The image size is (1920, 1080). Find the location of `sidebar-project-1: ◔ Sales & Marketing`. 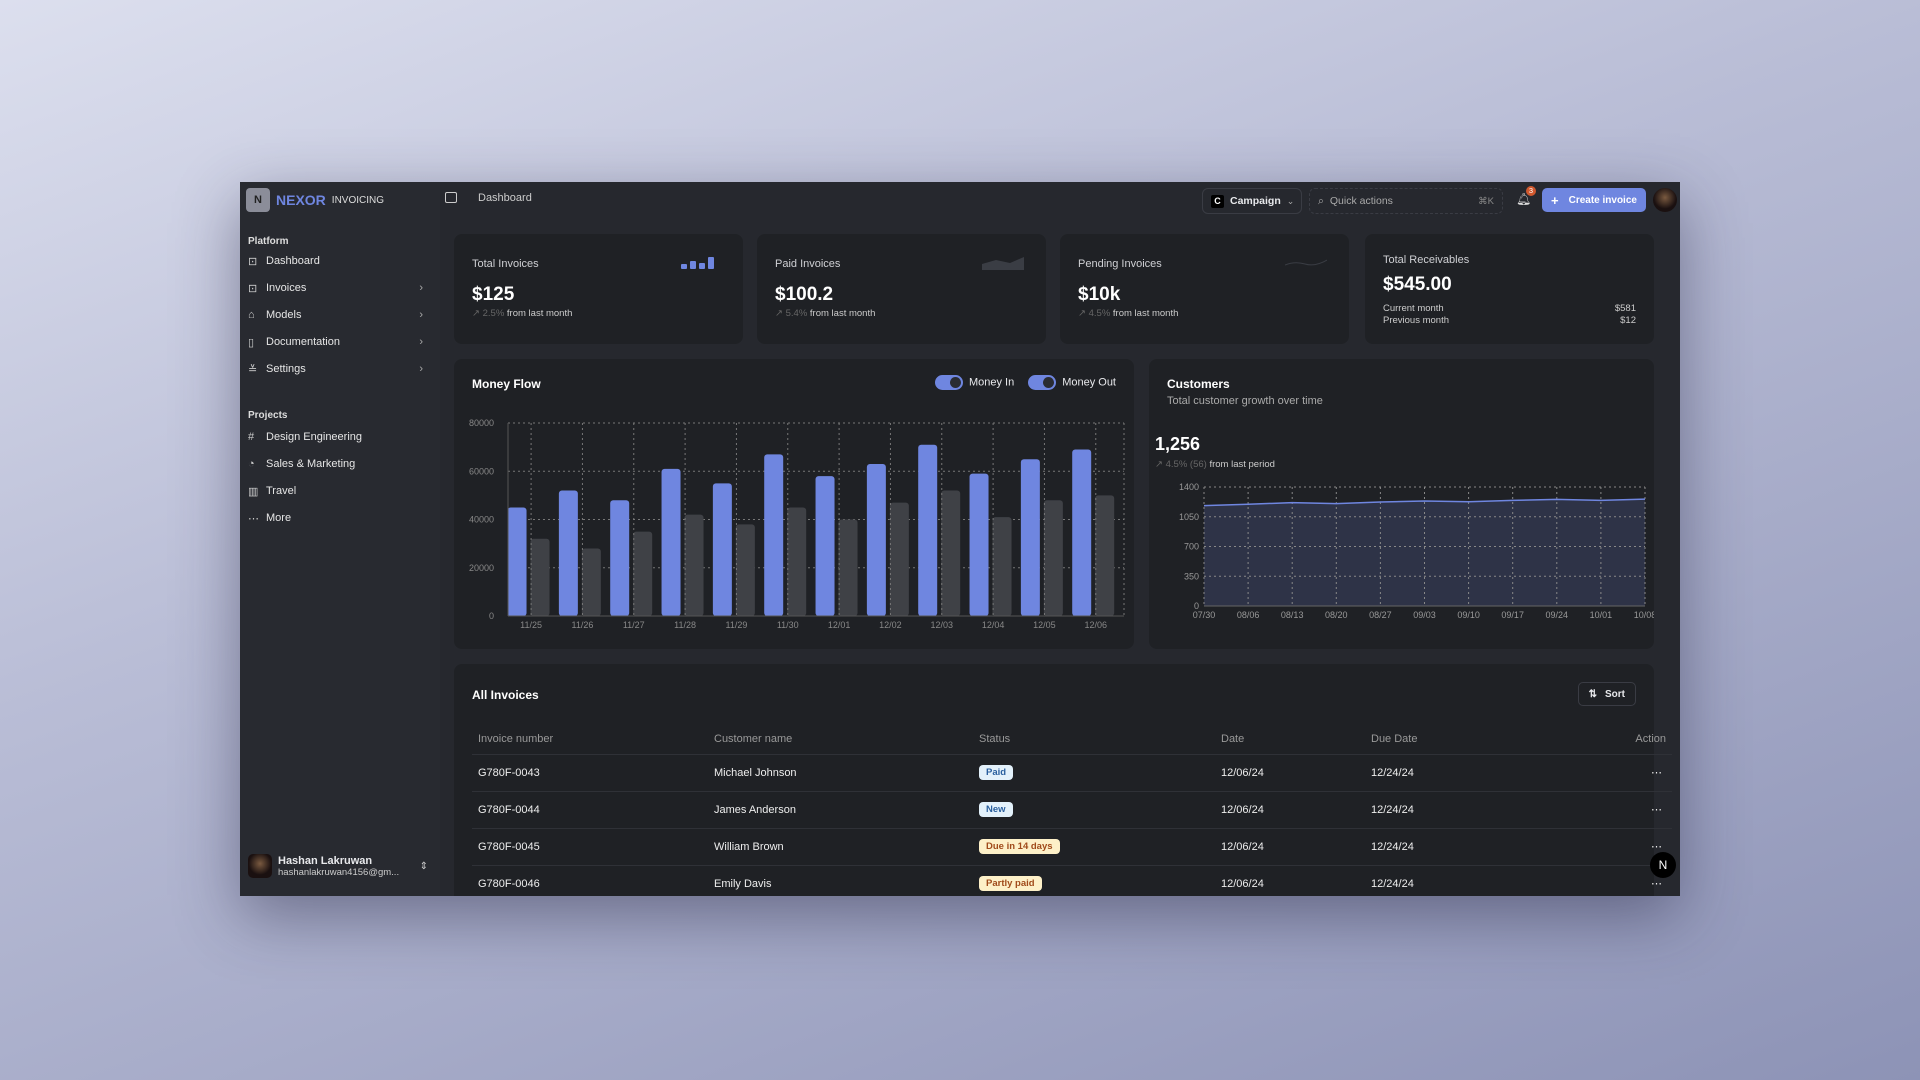

sidebar-project-1: ◔ Sales & Marketing is located at coordinates (335, 464).